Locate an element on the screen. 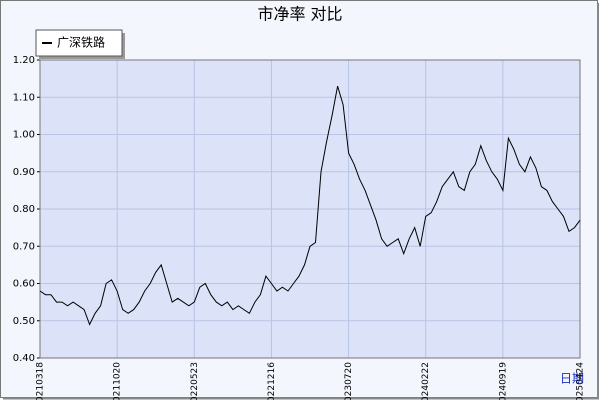  x-tick-label: 20230720 is located at coordinates (349, 381).